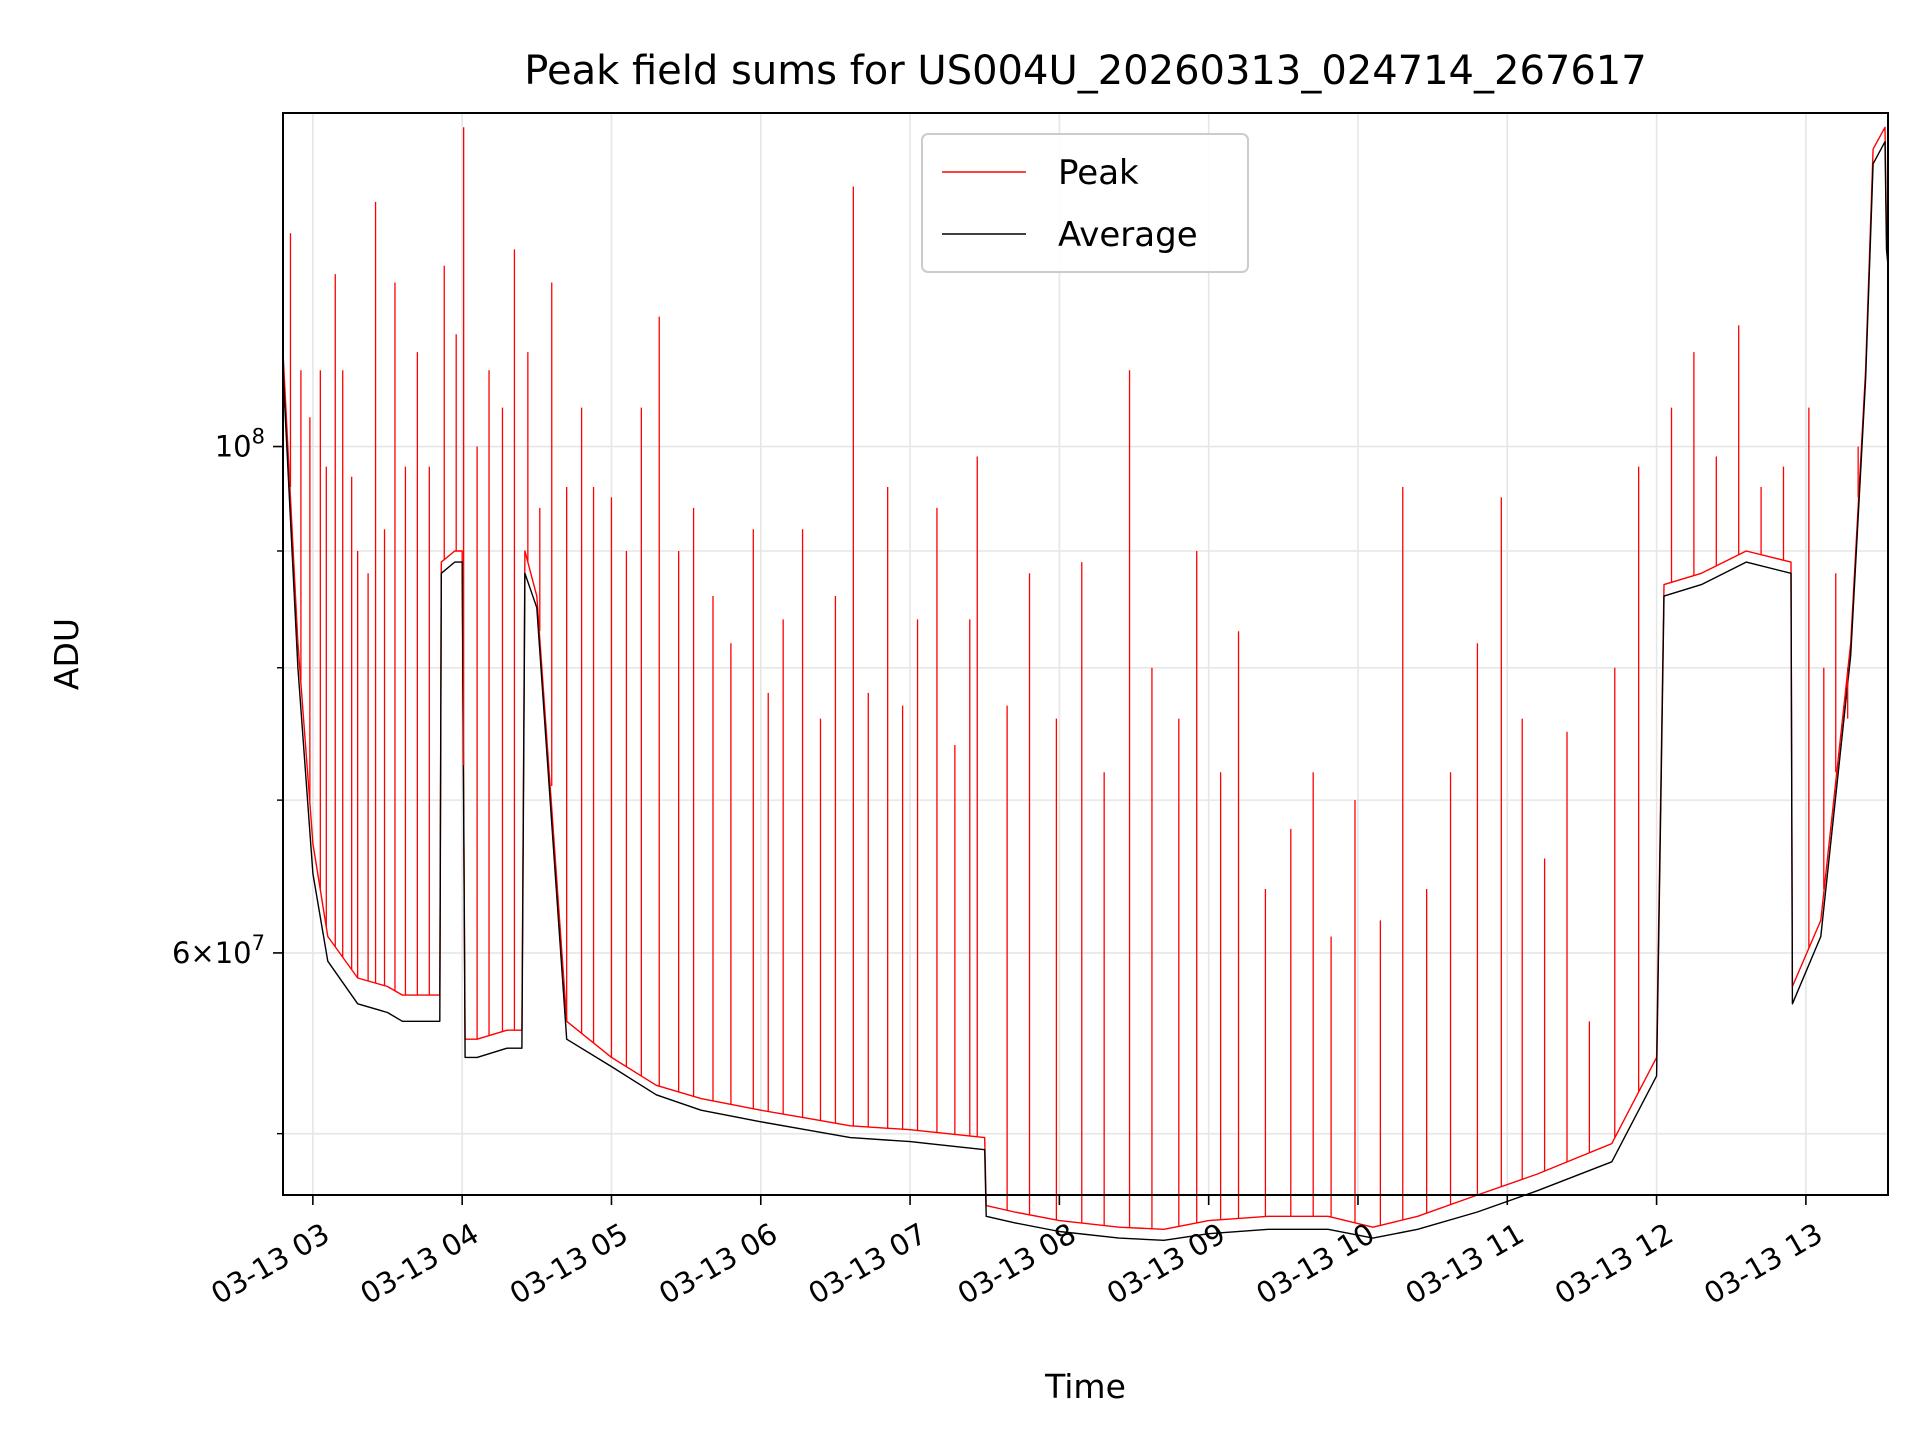  I want to click on y-tick-label: 108, so click(240, 444).